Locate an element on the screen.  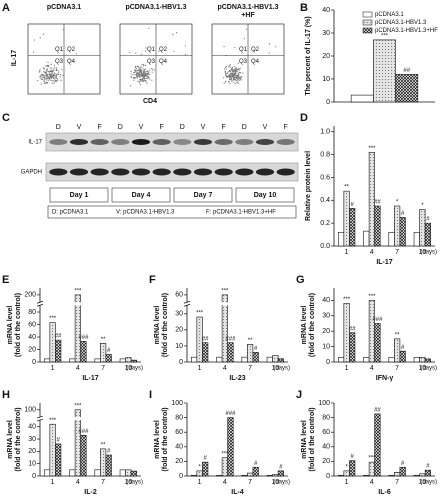
day-box is located at coordinates (203, 195).